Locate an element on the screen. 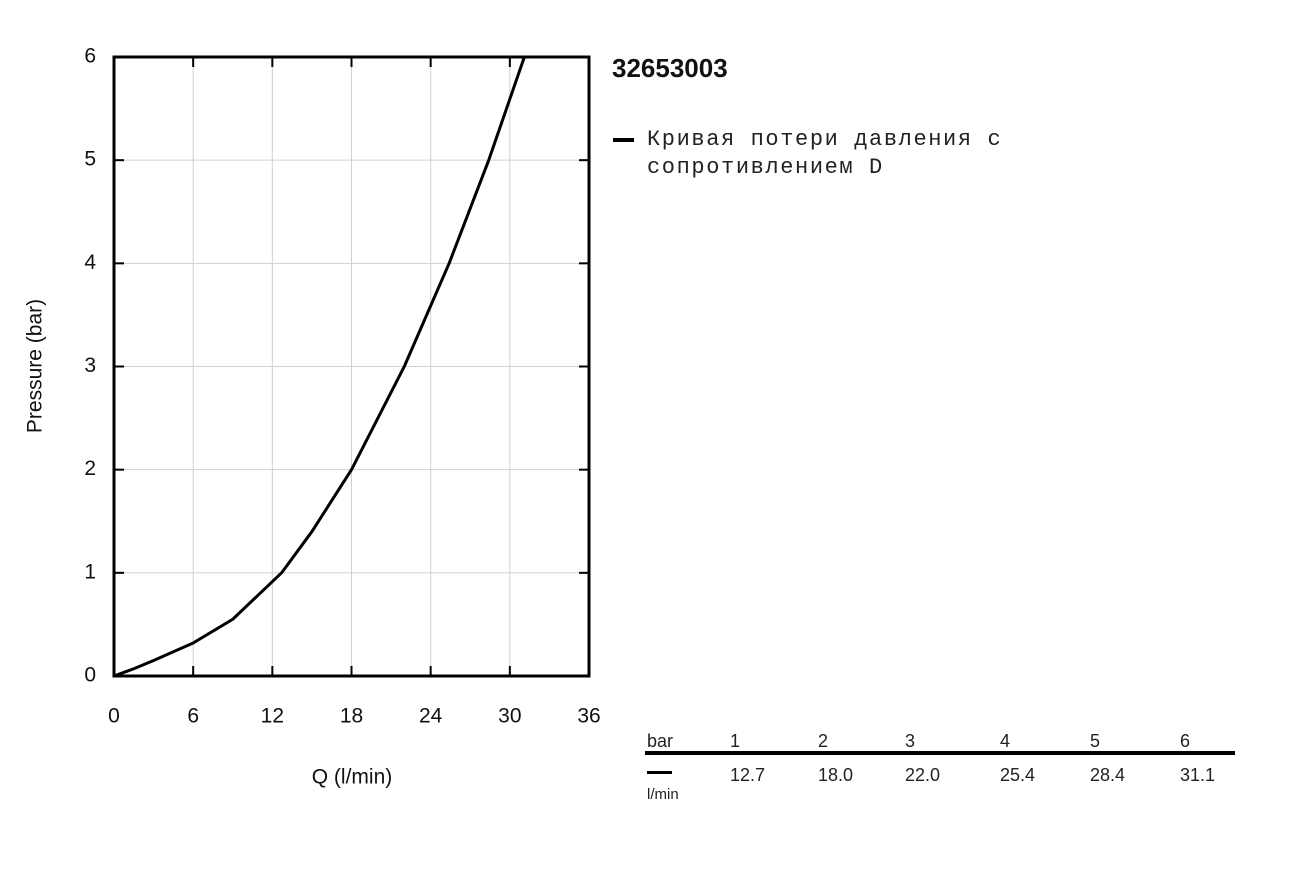  x-tick-label: 36 is located at coordinates (588, 716).